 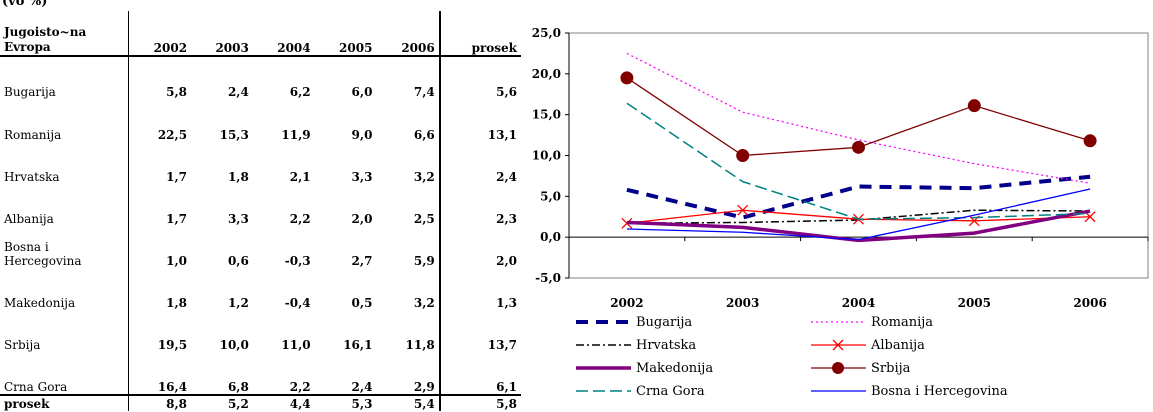 What do you see at coordinates (283, 34) in the screenshot?
I see `header-year: 2004` at bounding box center [283, 34].